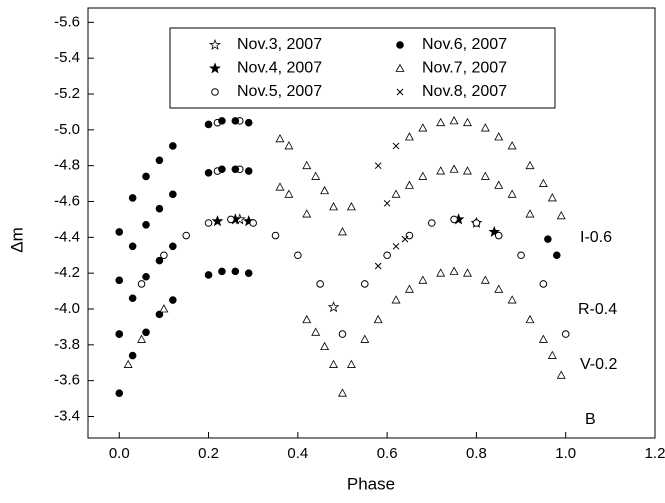 This screenshot has width=665, height=503. I want to click on x-axis-label: Phase, so click(371, 483).